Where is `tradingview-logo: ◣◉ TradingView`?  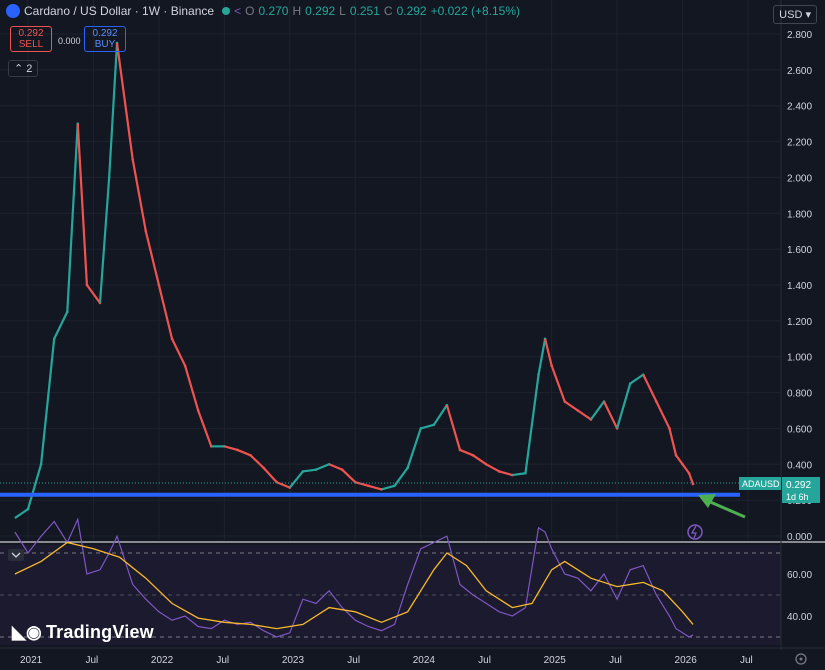
tradingview-logo: ◣◉ TradingView is located at coordinates (83, 632).